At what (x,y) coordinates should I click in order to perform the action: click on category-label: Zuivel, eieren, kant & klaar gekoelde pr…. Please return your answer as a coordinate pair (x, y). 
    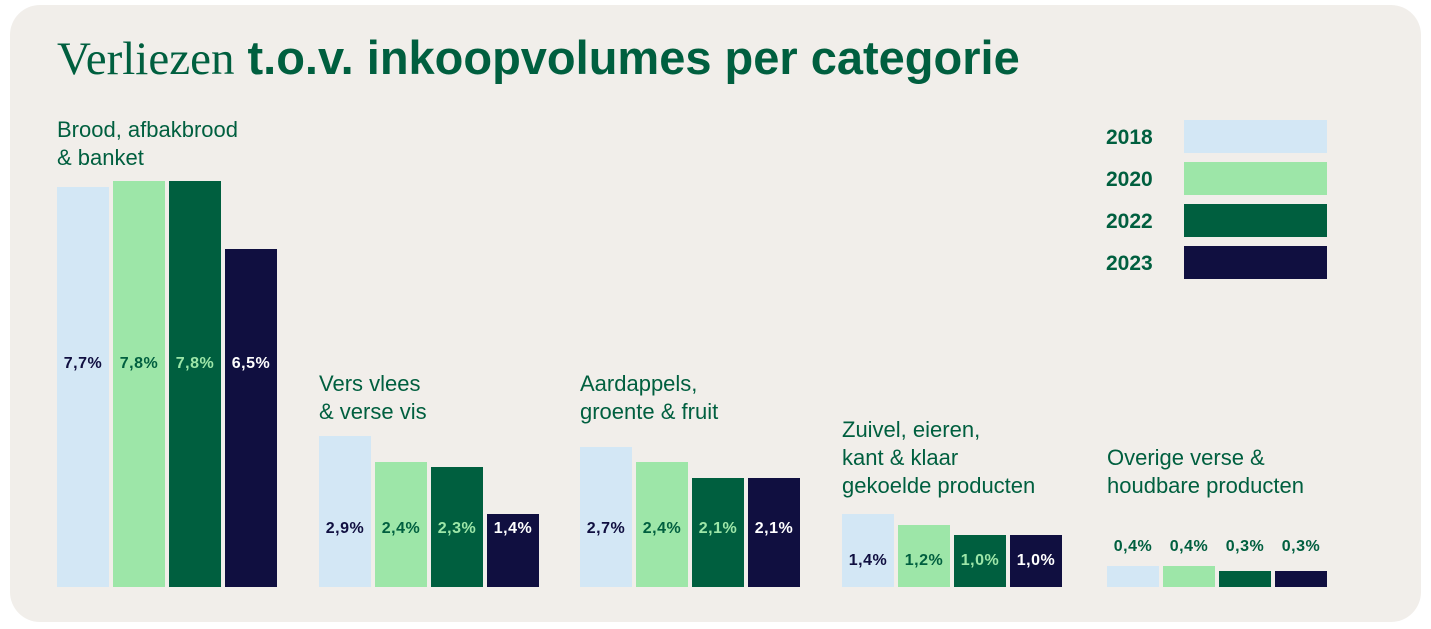
    Looking at the image, I should click on (939, 457).